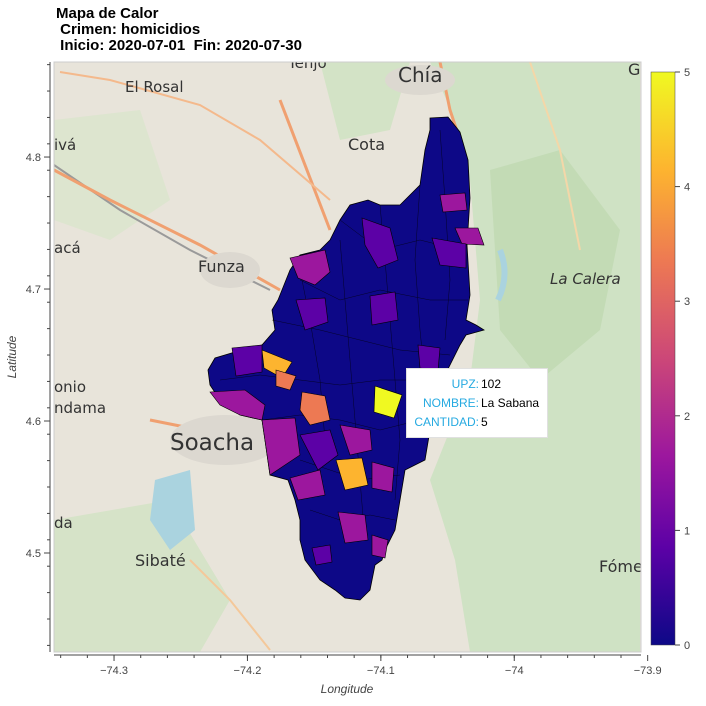 This screenshot has height=706, width=706. Describe the element at coordinates (687, 188) in the screenshot. I see `colorbar-tick-label: 4` at that location.